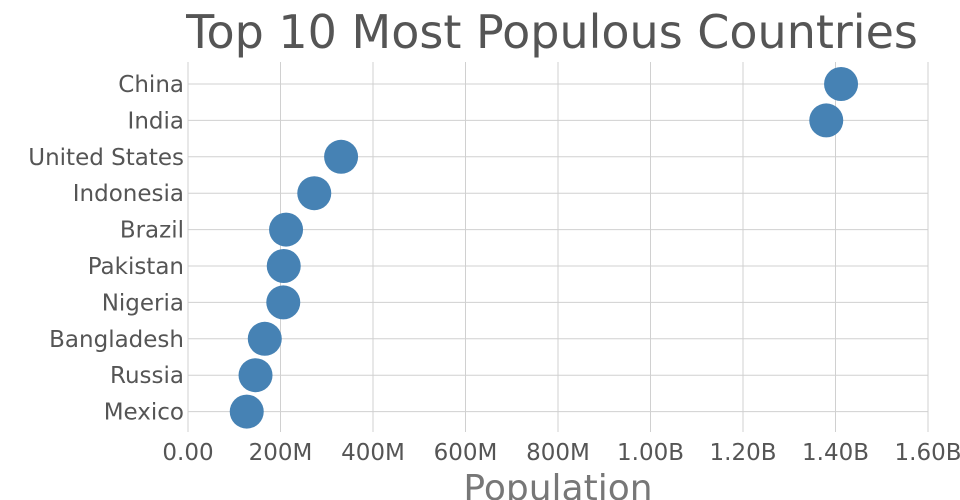  What do you see at coordinates (156, 121) in the screenshot?
I see `y-tick-label: India` at bounding box center [156, 121].